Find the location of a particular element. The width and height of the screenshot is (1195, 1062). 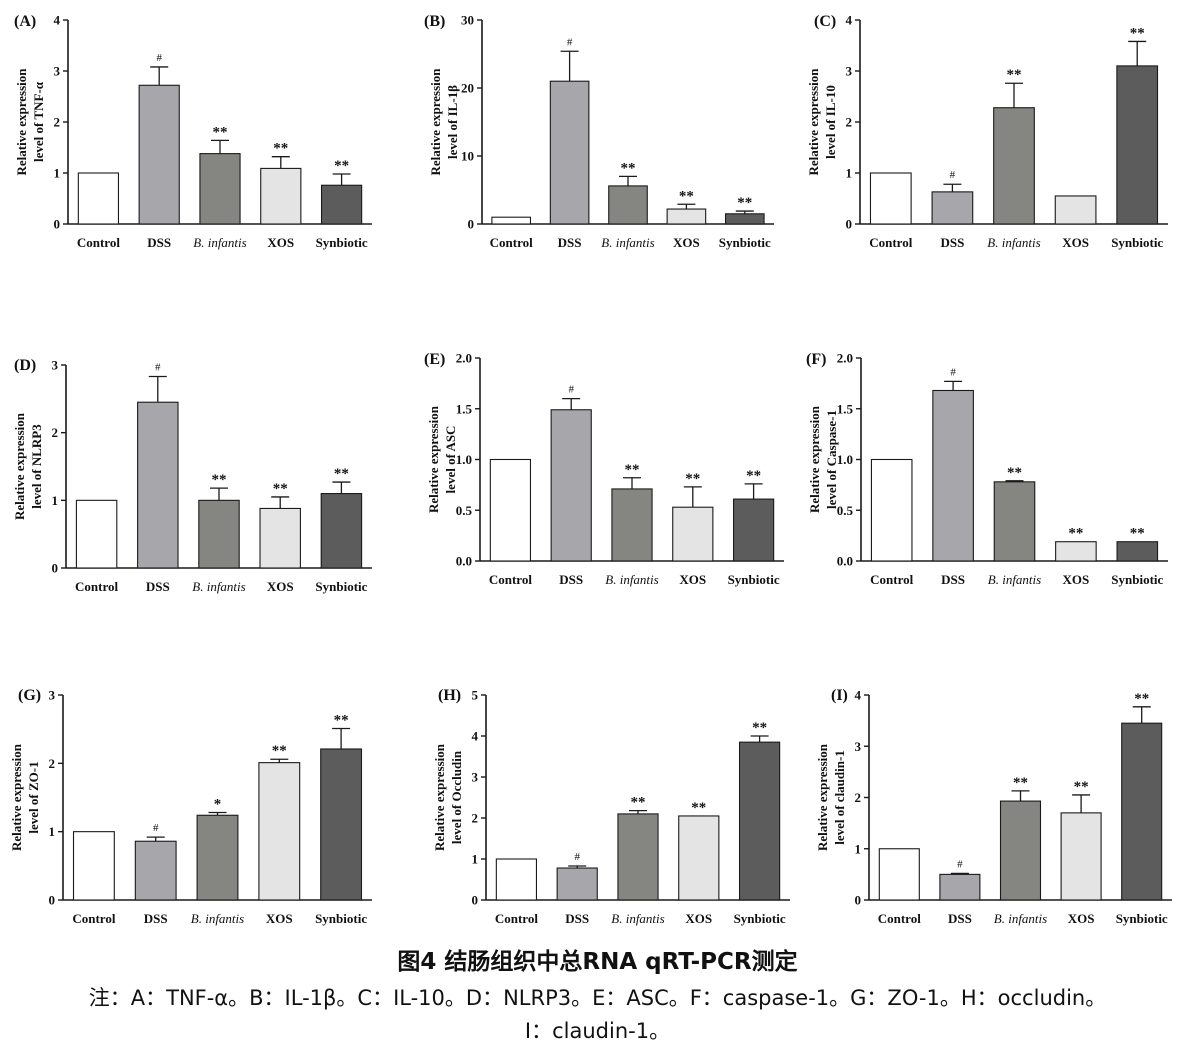

y-axis-title: Relative expression level of IL-10 is located at coordinates (822, 122).